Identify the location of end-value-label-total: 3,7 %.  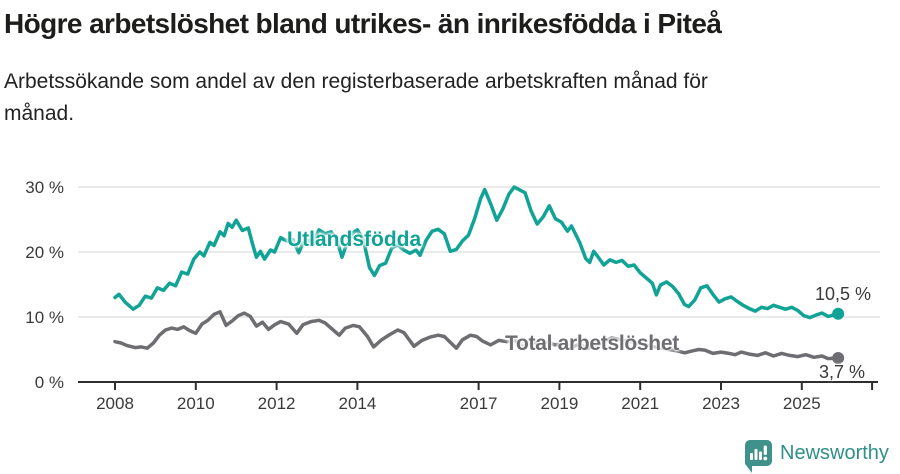
(842, 372).